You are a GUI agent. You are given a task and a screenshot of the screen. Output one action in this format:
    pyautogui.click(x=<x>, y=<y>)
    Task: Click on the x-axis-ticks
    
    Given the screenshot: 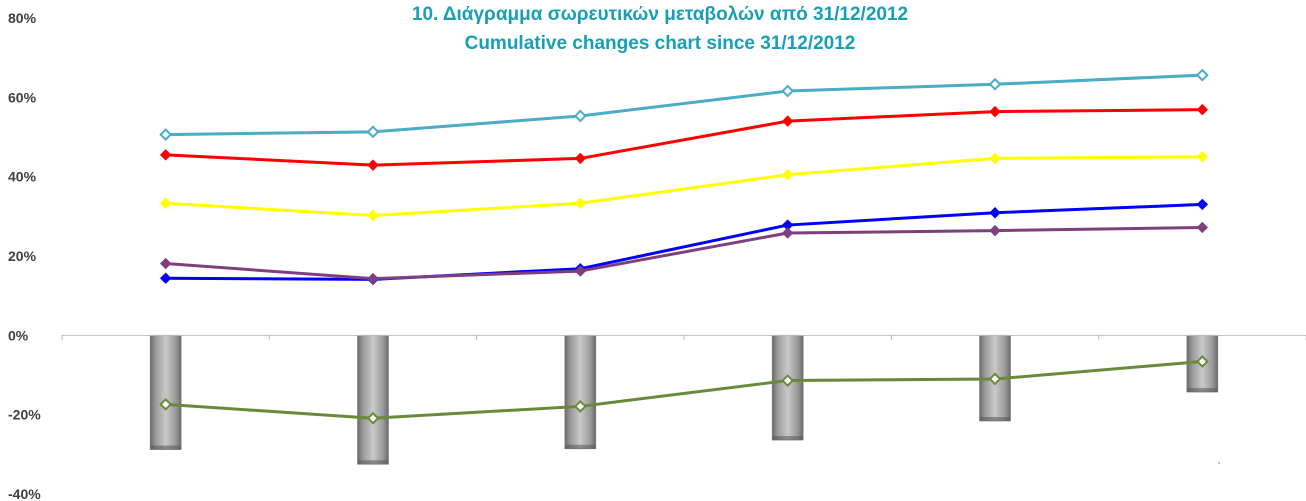 What is the action you would take?
    pyautogui.click(x=683, y=338)
    